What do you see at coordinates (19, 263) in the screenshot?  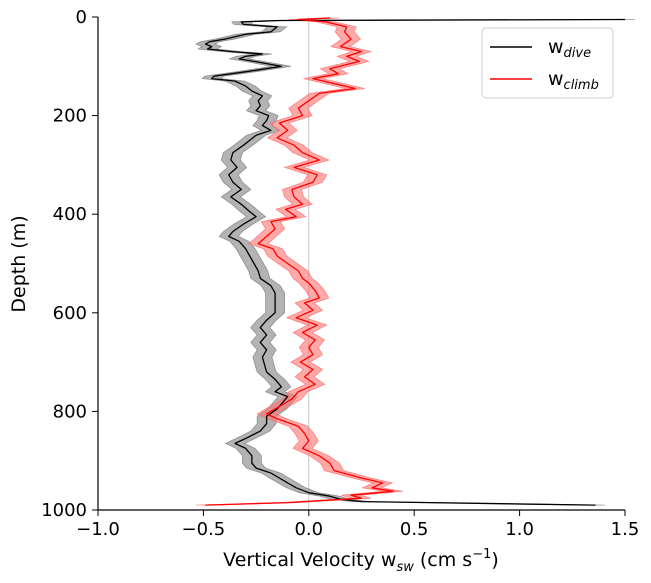 I see `y-axis-label: Depth (m)` at bounding box center [19, 263].